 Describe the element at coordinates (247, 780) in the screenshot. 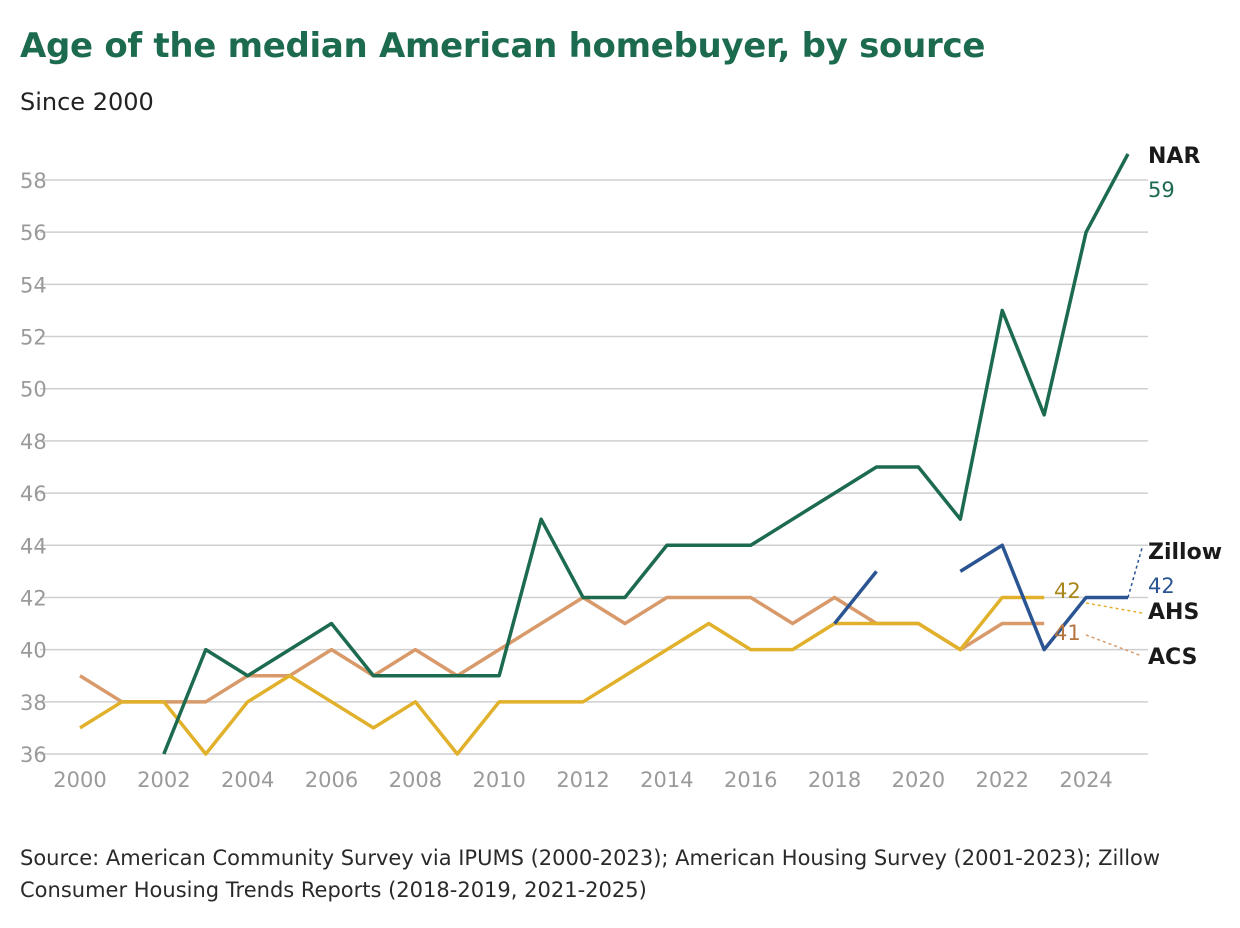

I see `x-tick-label-2004: 2004` at that location.